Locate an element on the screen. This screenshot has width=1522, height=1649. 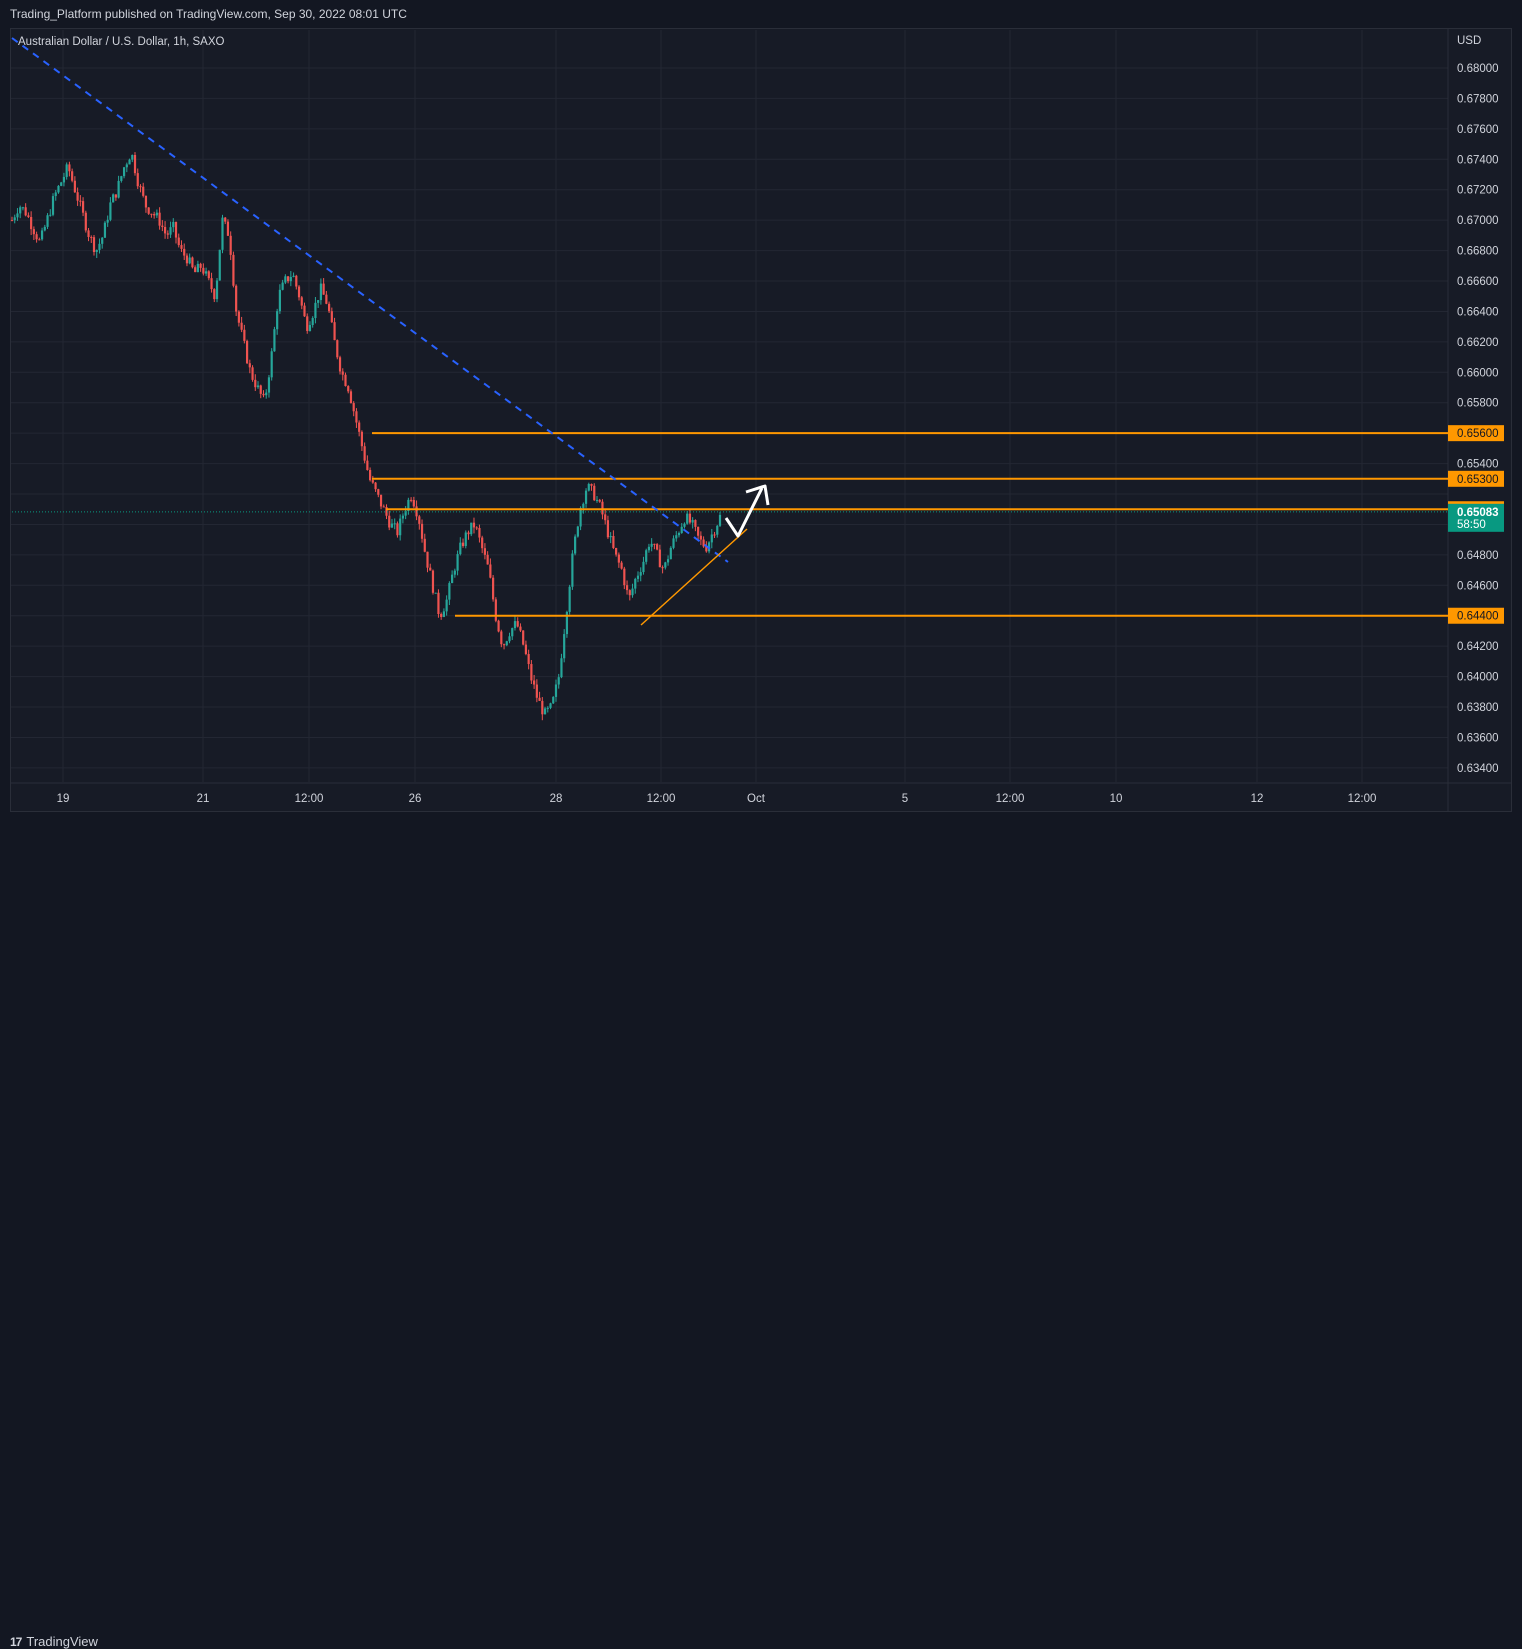
level-label: 0.65300 is located at coordinates (1478, 480).